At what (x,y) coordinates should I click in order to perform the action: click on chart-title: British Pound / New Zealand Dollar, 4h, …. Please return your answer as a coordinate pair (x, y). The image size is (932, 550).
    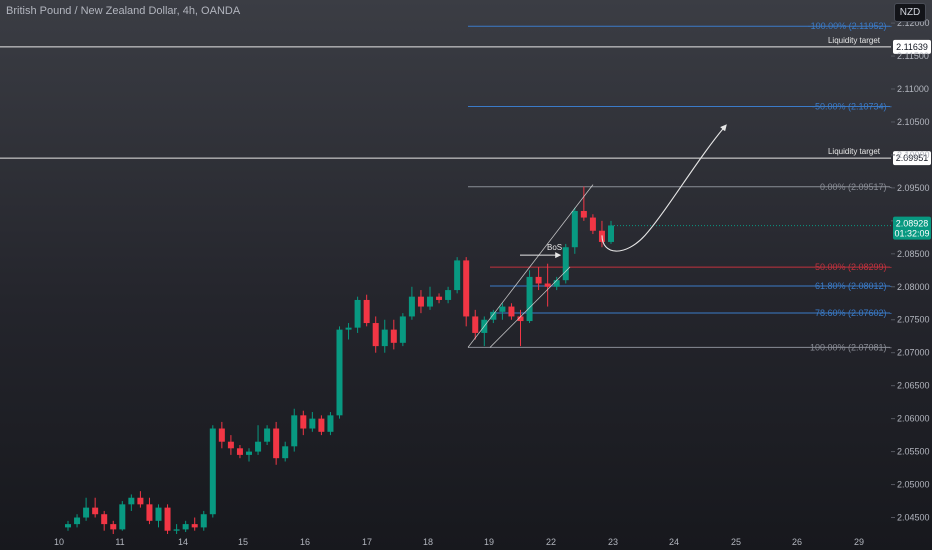
    Looking at the image, I should click on (123, 11).